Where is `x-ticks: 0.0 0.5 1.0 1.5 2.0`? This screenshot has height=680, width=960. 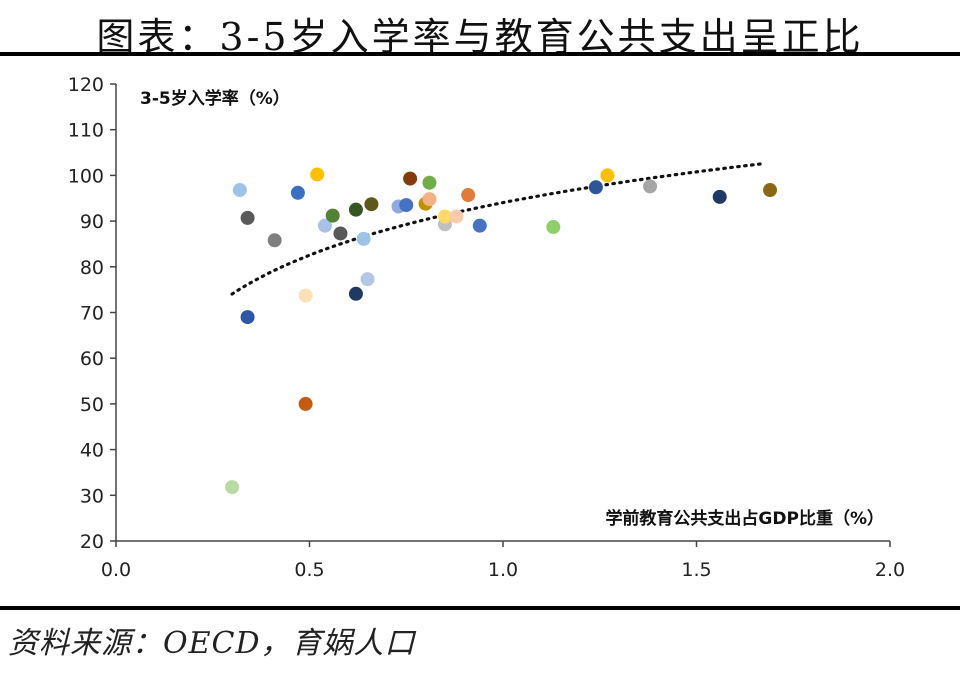 x-ticks: 0.0 0.5 1.0 1.5 2.0 is located at coordinates (503, 561).